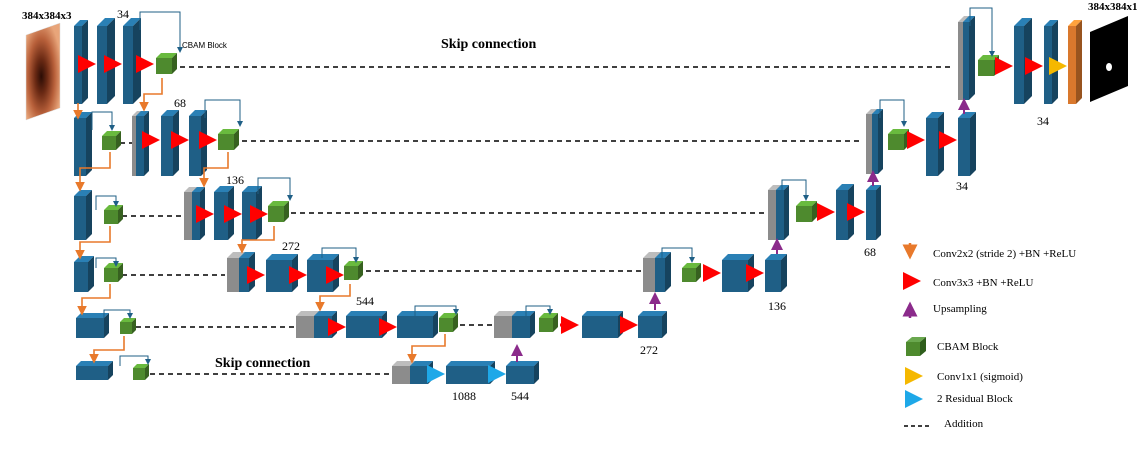 This screenshot has width=1148, height=451. I want to click on bottleneck-block-a, so click(421, 372).